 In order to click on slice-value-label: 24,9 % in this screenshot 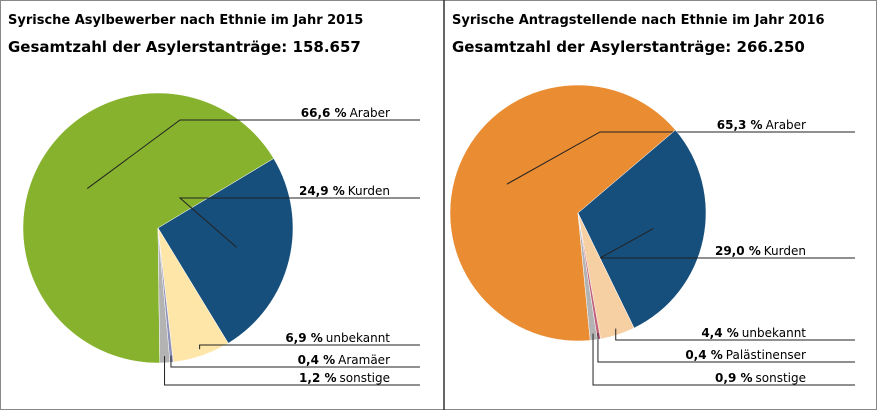, I will do `click(322, 191)`.